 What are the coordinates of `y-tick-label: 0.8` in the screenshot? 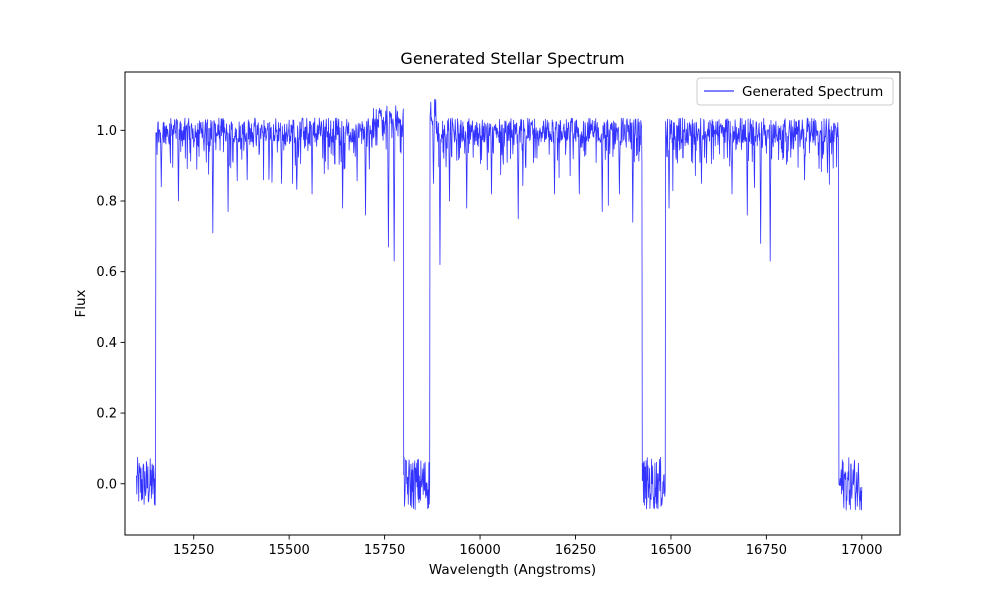 It's located at (106, 202).